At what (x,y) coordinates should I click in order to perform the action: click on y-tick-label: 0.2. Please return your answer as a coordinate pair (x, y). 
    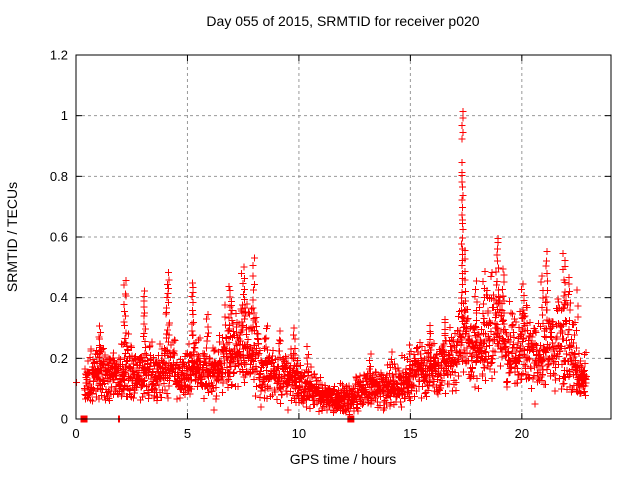
    Looking at the image, I should click on (59, 358).